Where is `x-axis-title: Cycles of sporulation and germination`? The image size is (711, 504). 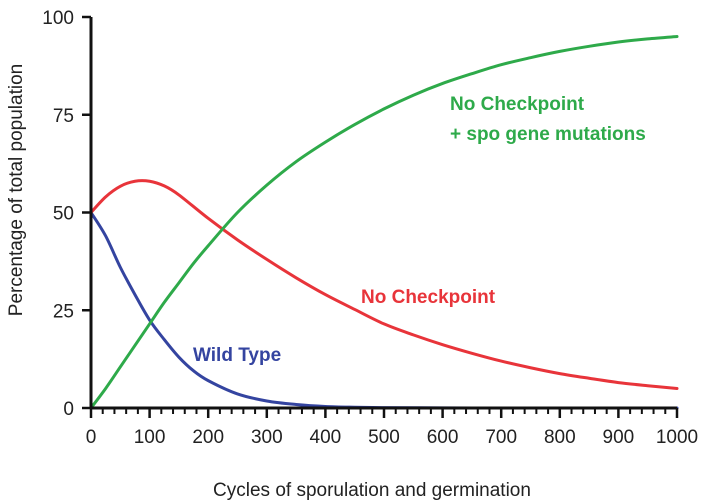 x-axis-title: Cycles of sporulation and germination is located at coordinates (372, 490).